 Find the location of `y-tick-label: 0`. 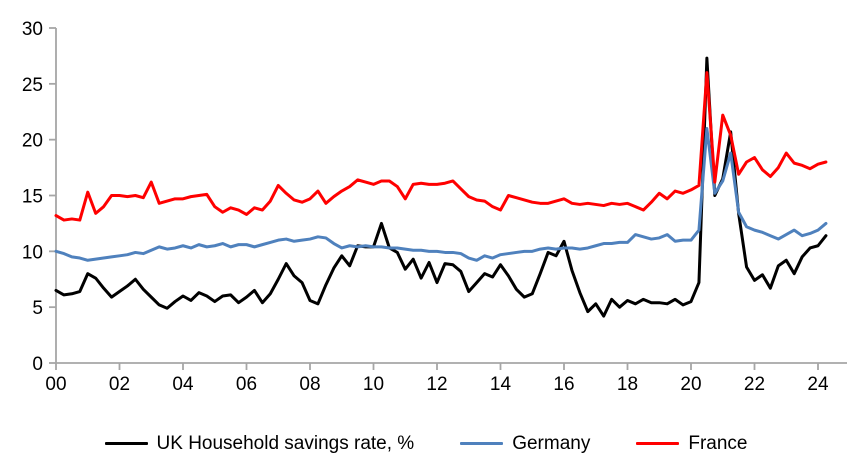

y-tick-label: 0 is located at coordinates (37, 364).